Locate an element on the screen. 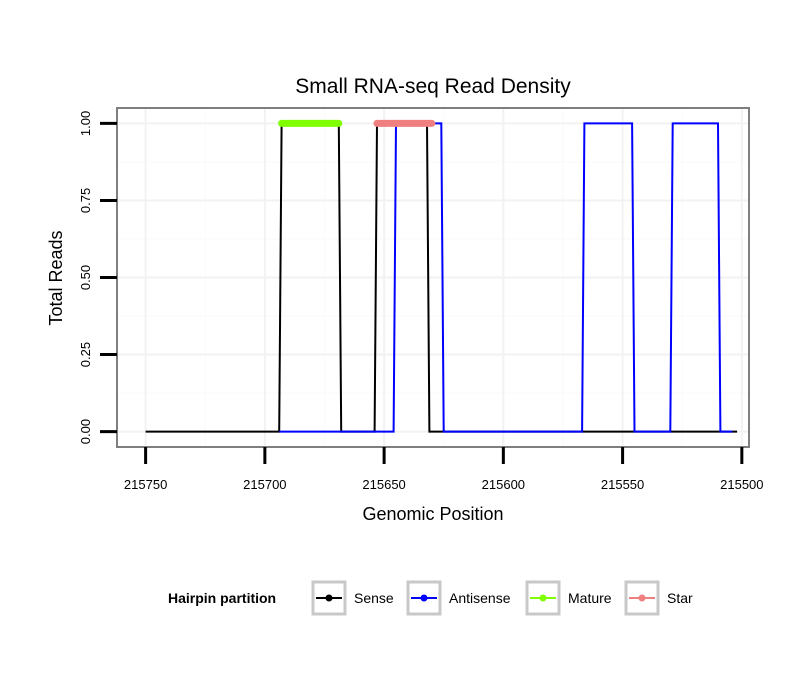 The height and width of the screenshot is (690, 810). legend-label-antisense: Antisense is located at coordinates (480, 598).